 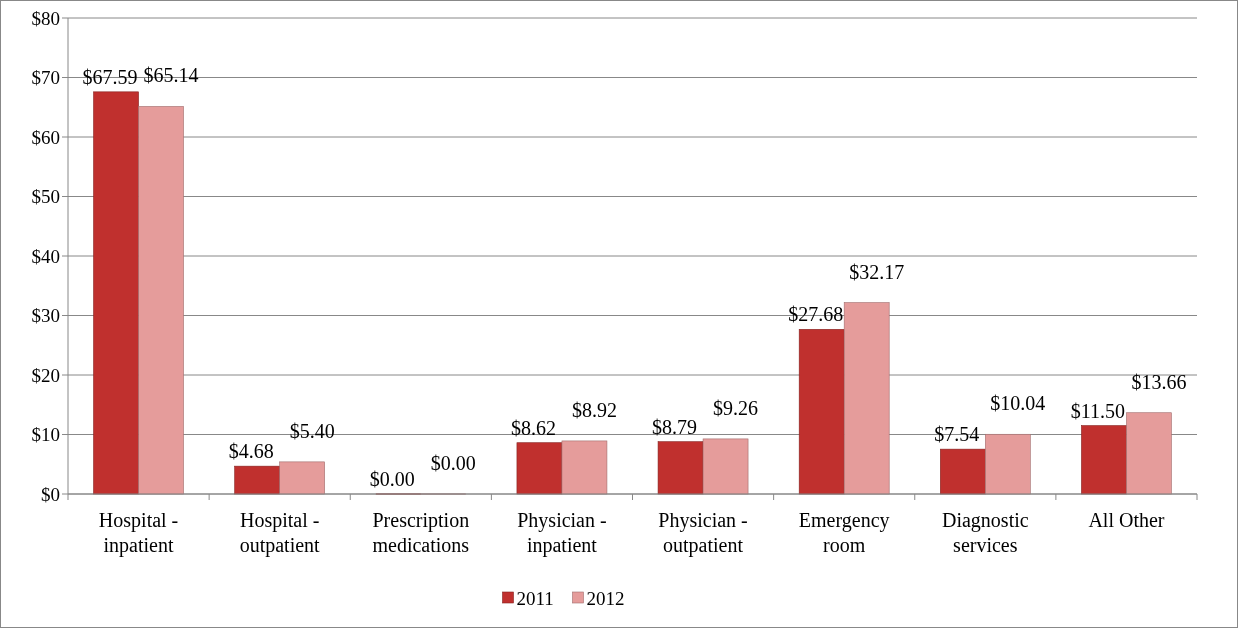 I want to click on data-label: $11.50, so click(x=1098, y=410).